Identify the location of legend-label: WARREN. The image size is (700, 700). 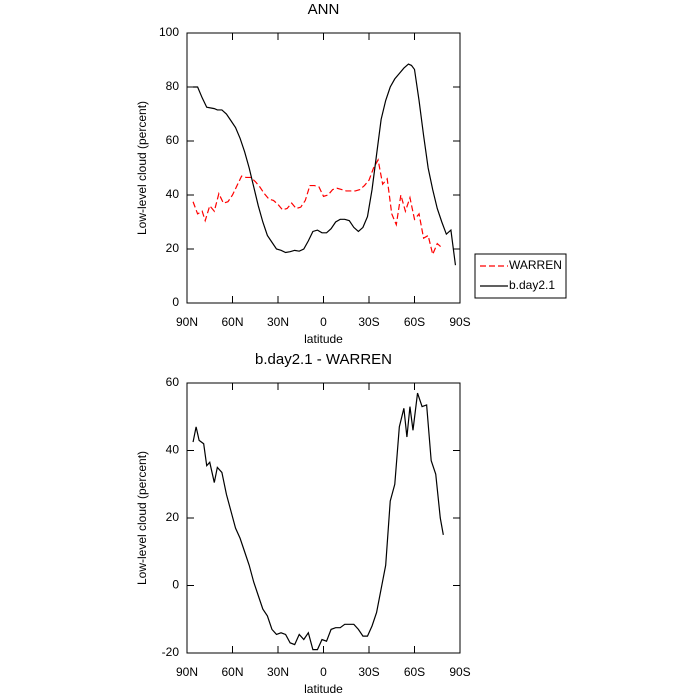
(535, 265).